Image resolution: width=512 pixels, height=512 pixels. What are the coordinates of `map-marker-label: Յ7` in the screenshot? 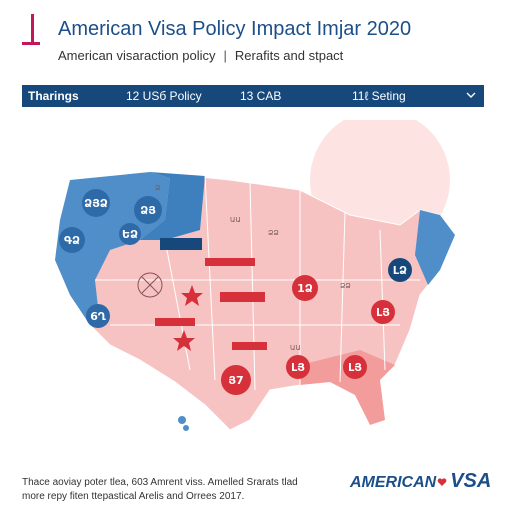 It's located at (235, 380).